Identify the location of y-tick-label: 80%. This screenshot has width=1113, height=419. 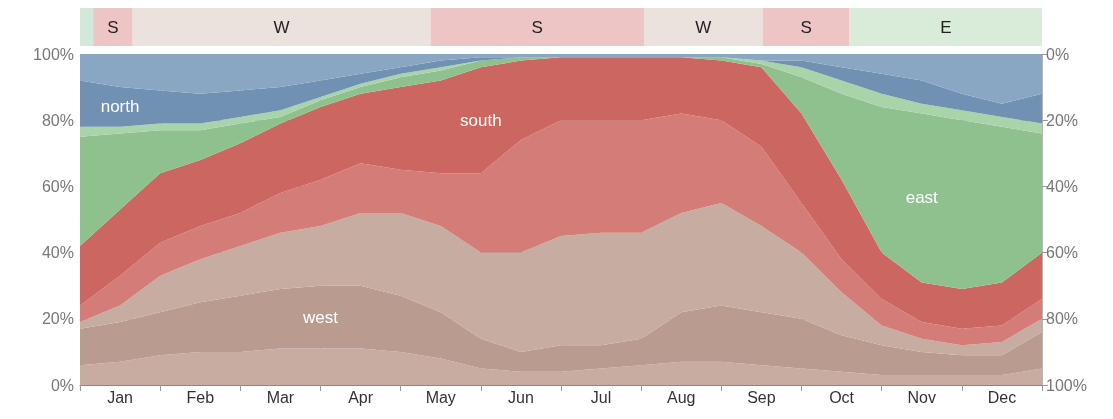
(57, 120).